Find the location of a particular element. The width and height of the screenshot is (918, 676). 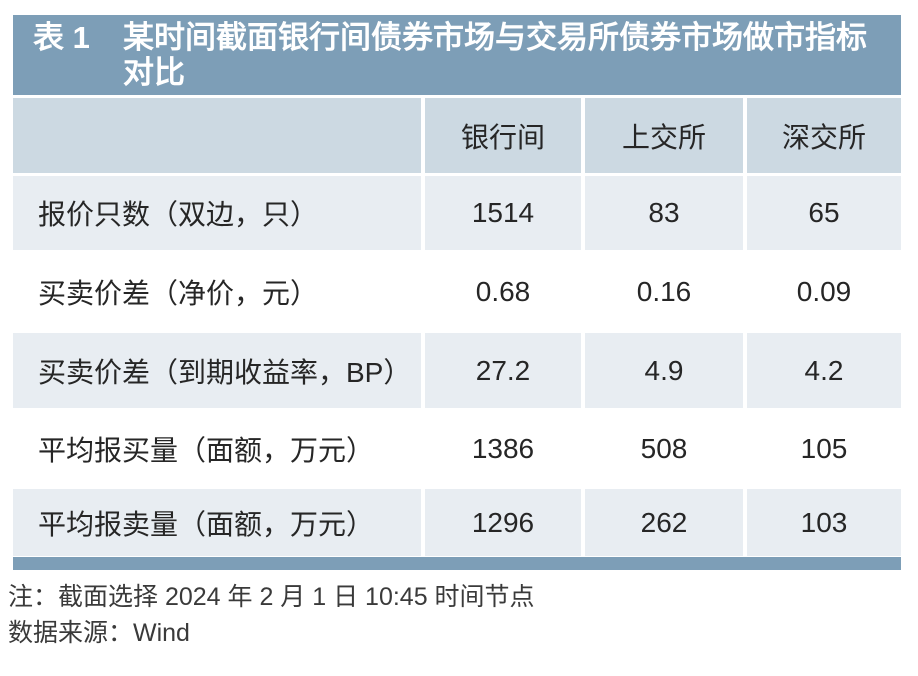

table-cell: 1296 is located at coordinates (503, 522).